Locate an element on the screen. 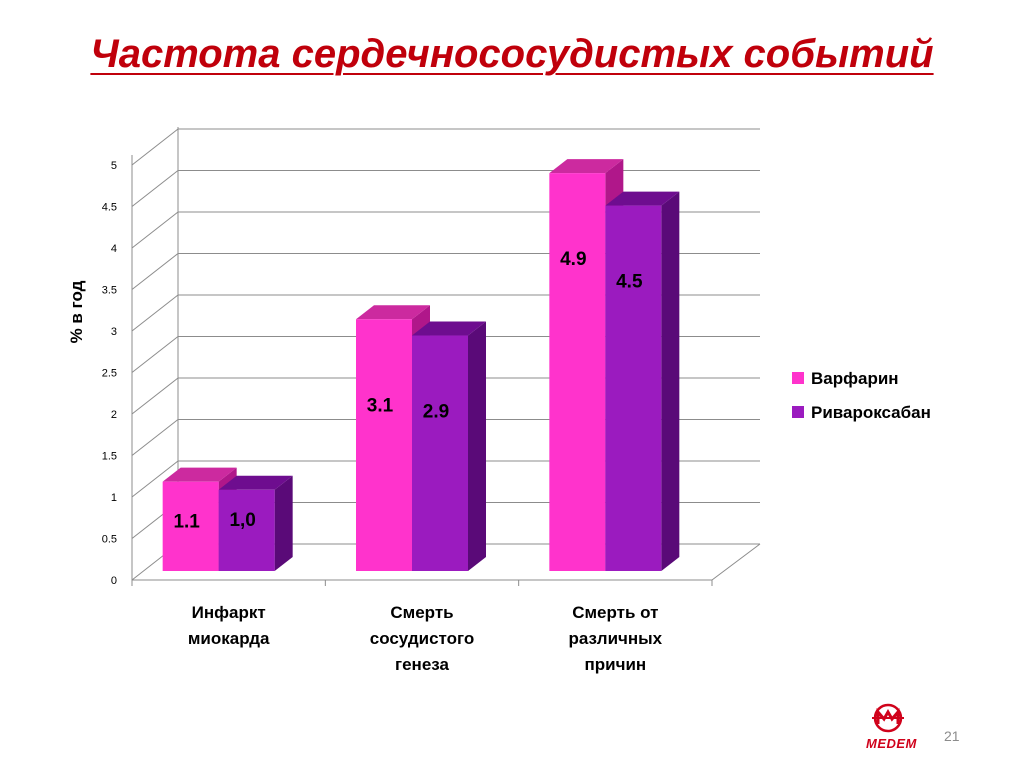 The height and width of the screenshot is (768, 1024). legend-entry: Варфарин is located at coordinates (855, 378).